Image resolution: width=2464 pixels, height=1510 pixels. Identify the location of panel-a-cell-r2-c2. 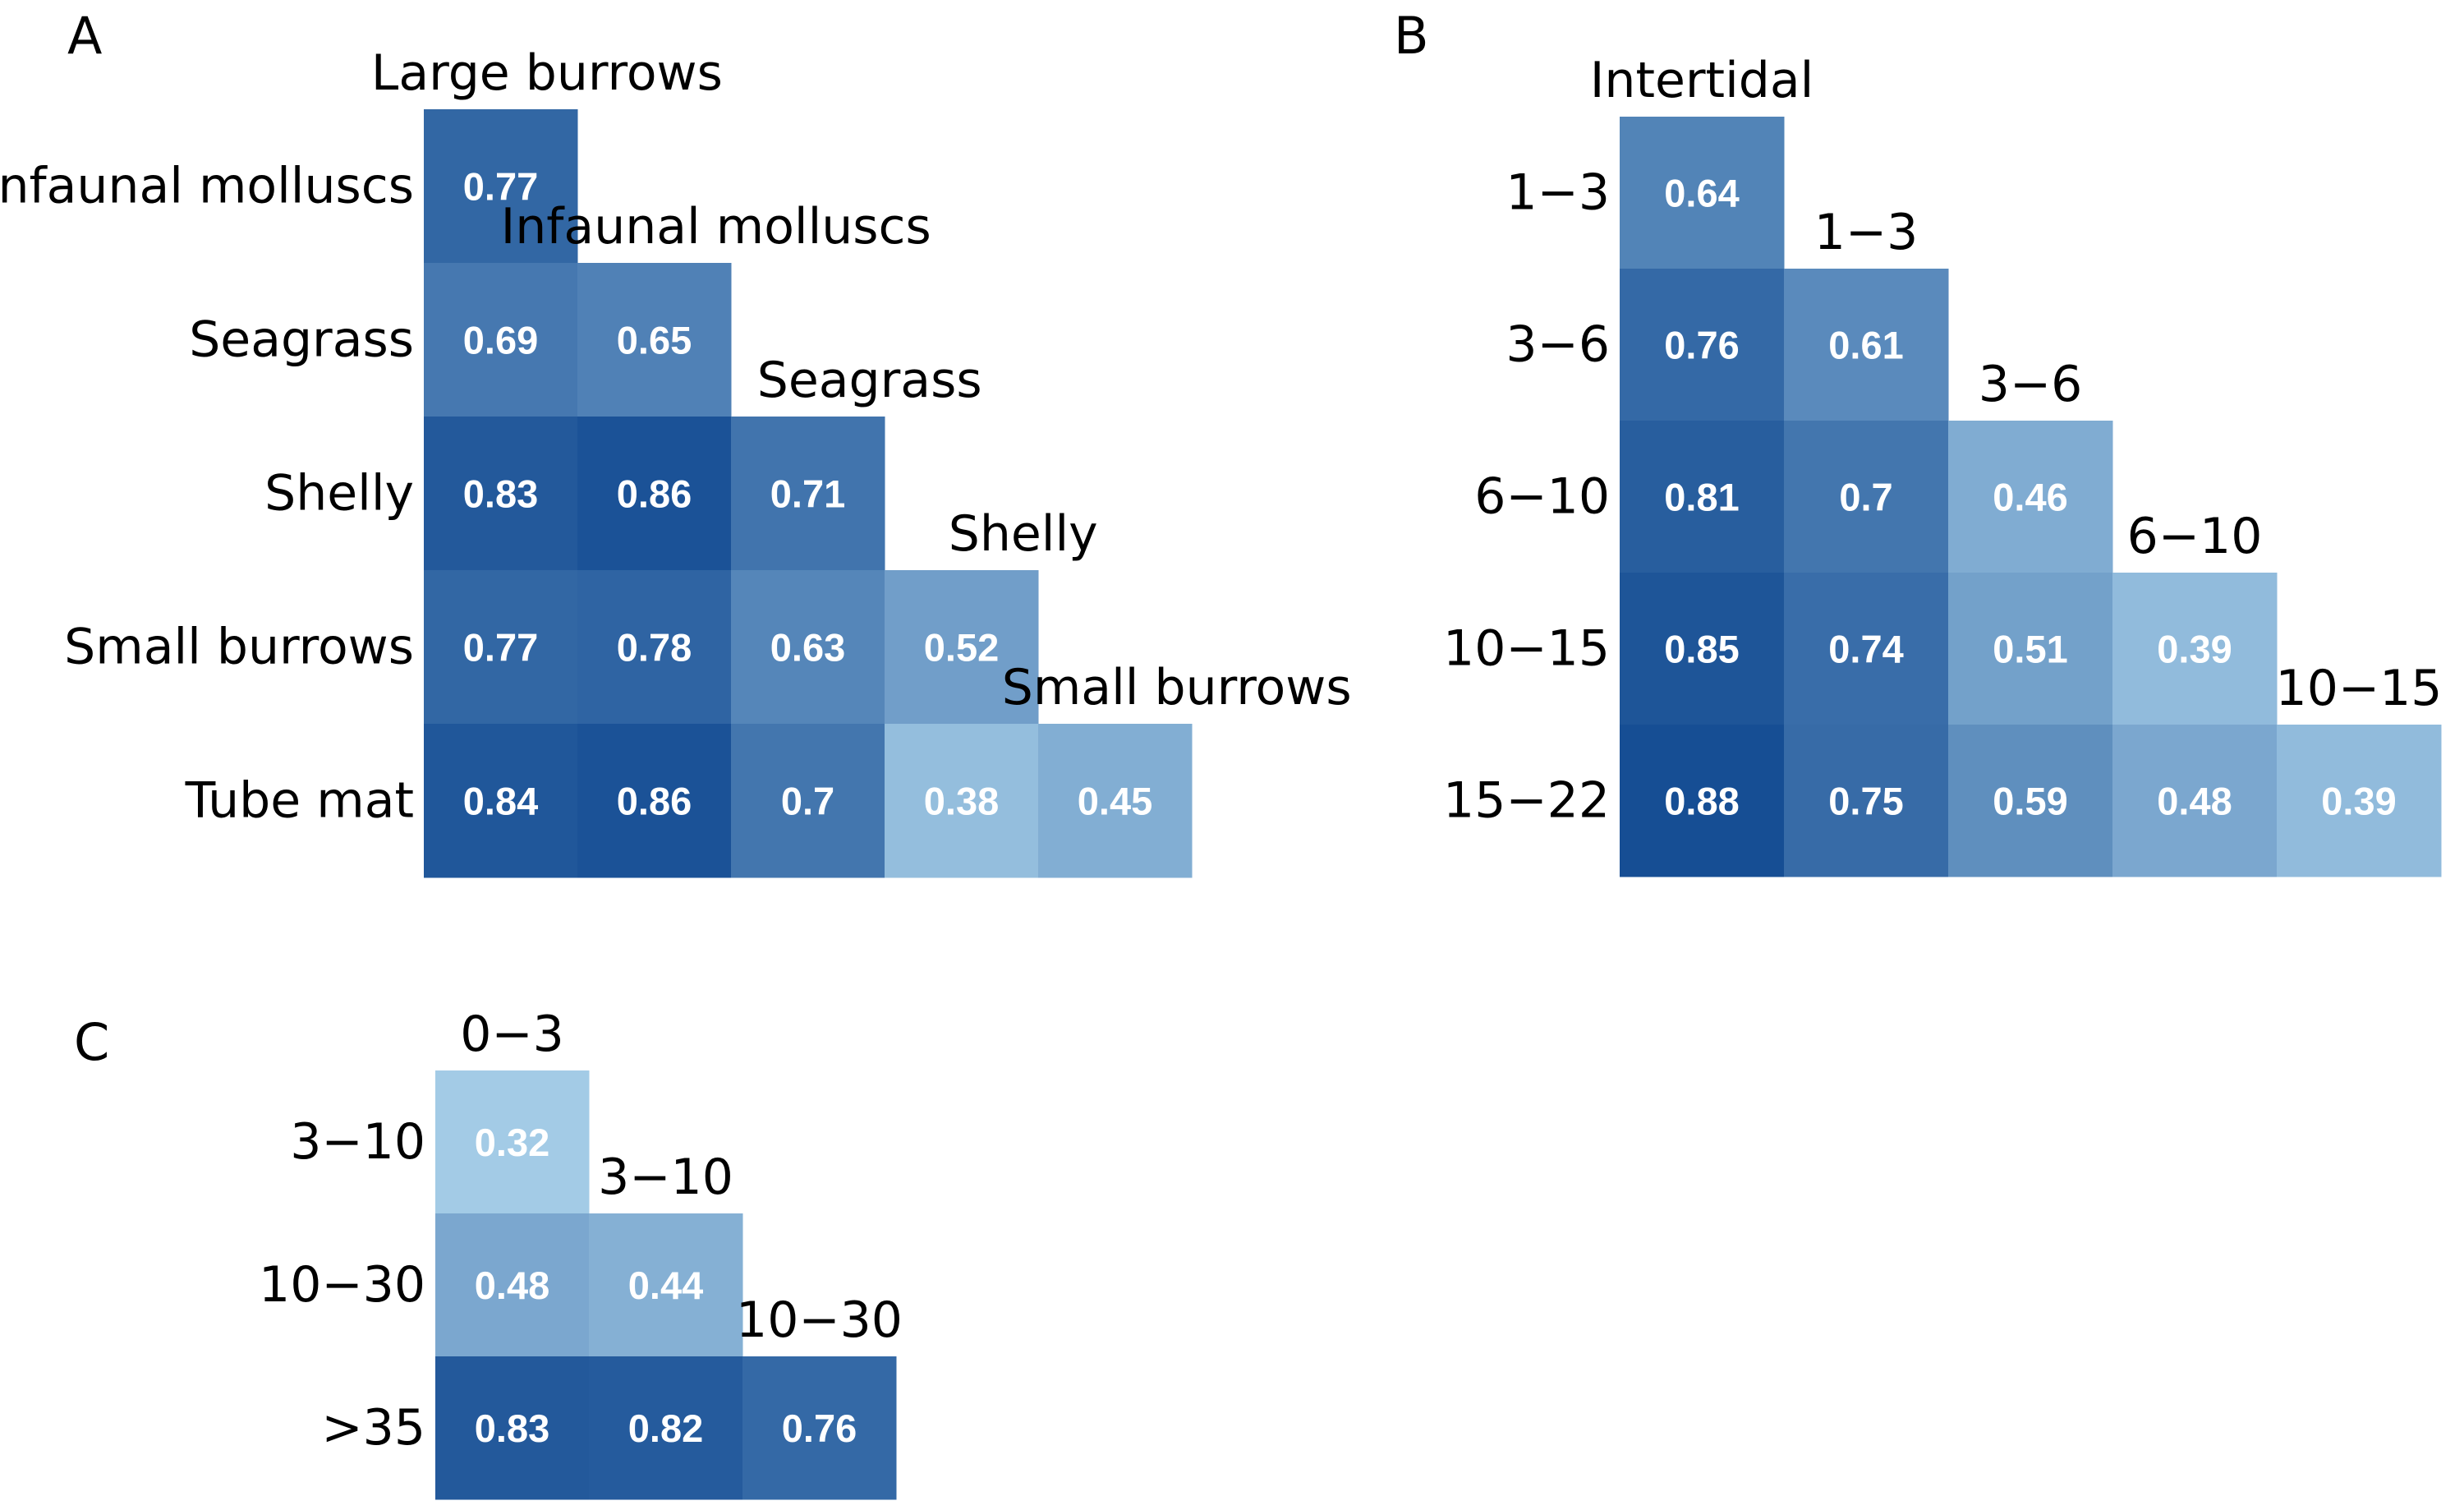
(808, 494).